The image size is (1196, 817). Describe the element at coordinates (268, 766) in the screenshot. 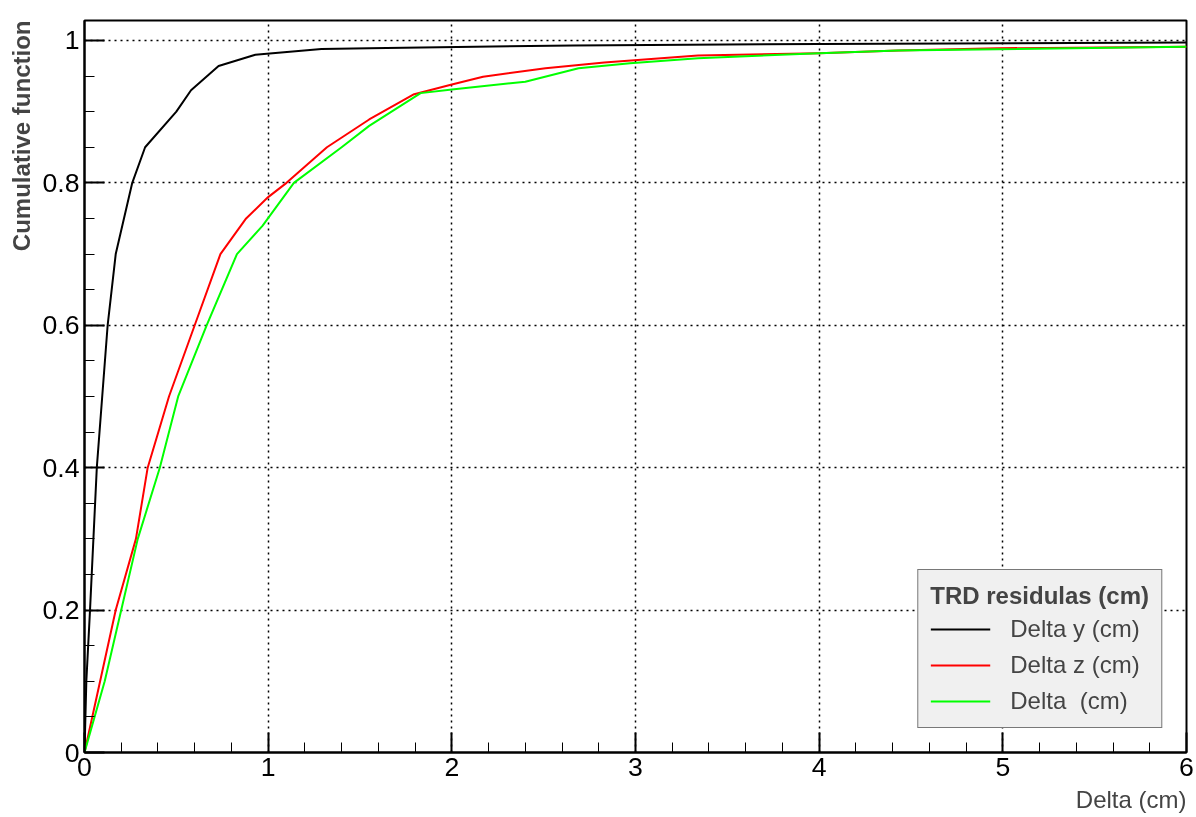

I see `x-tick-label: 1` at that location.